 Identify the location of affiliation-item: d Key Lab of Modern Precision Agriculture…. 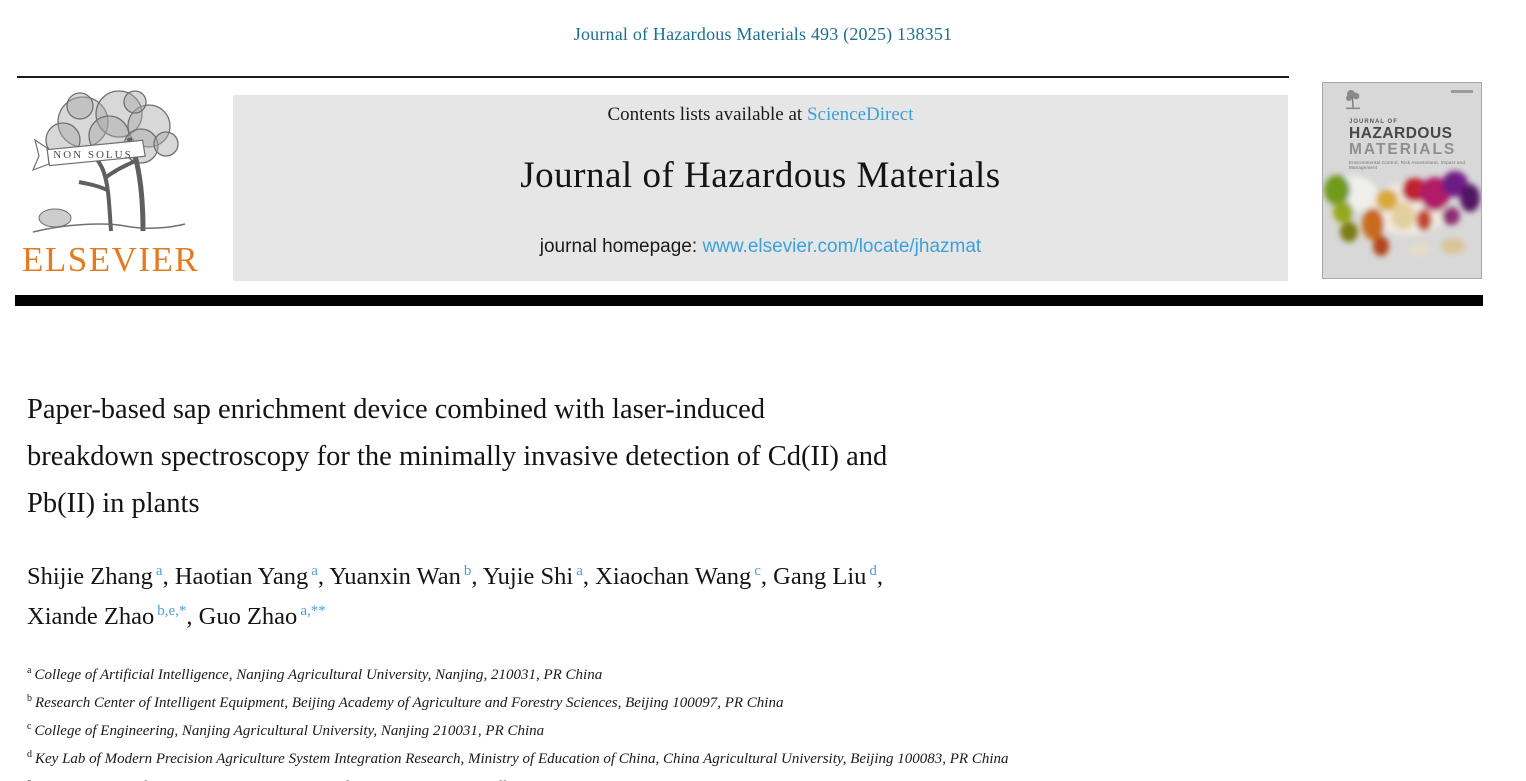
(662, 757).